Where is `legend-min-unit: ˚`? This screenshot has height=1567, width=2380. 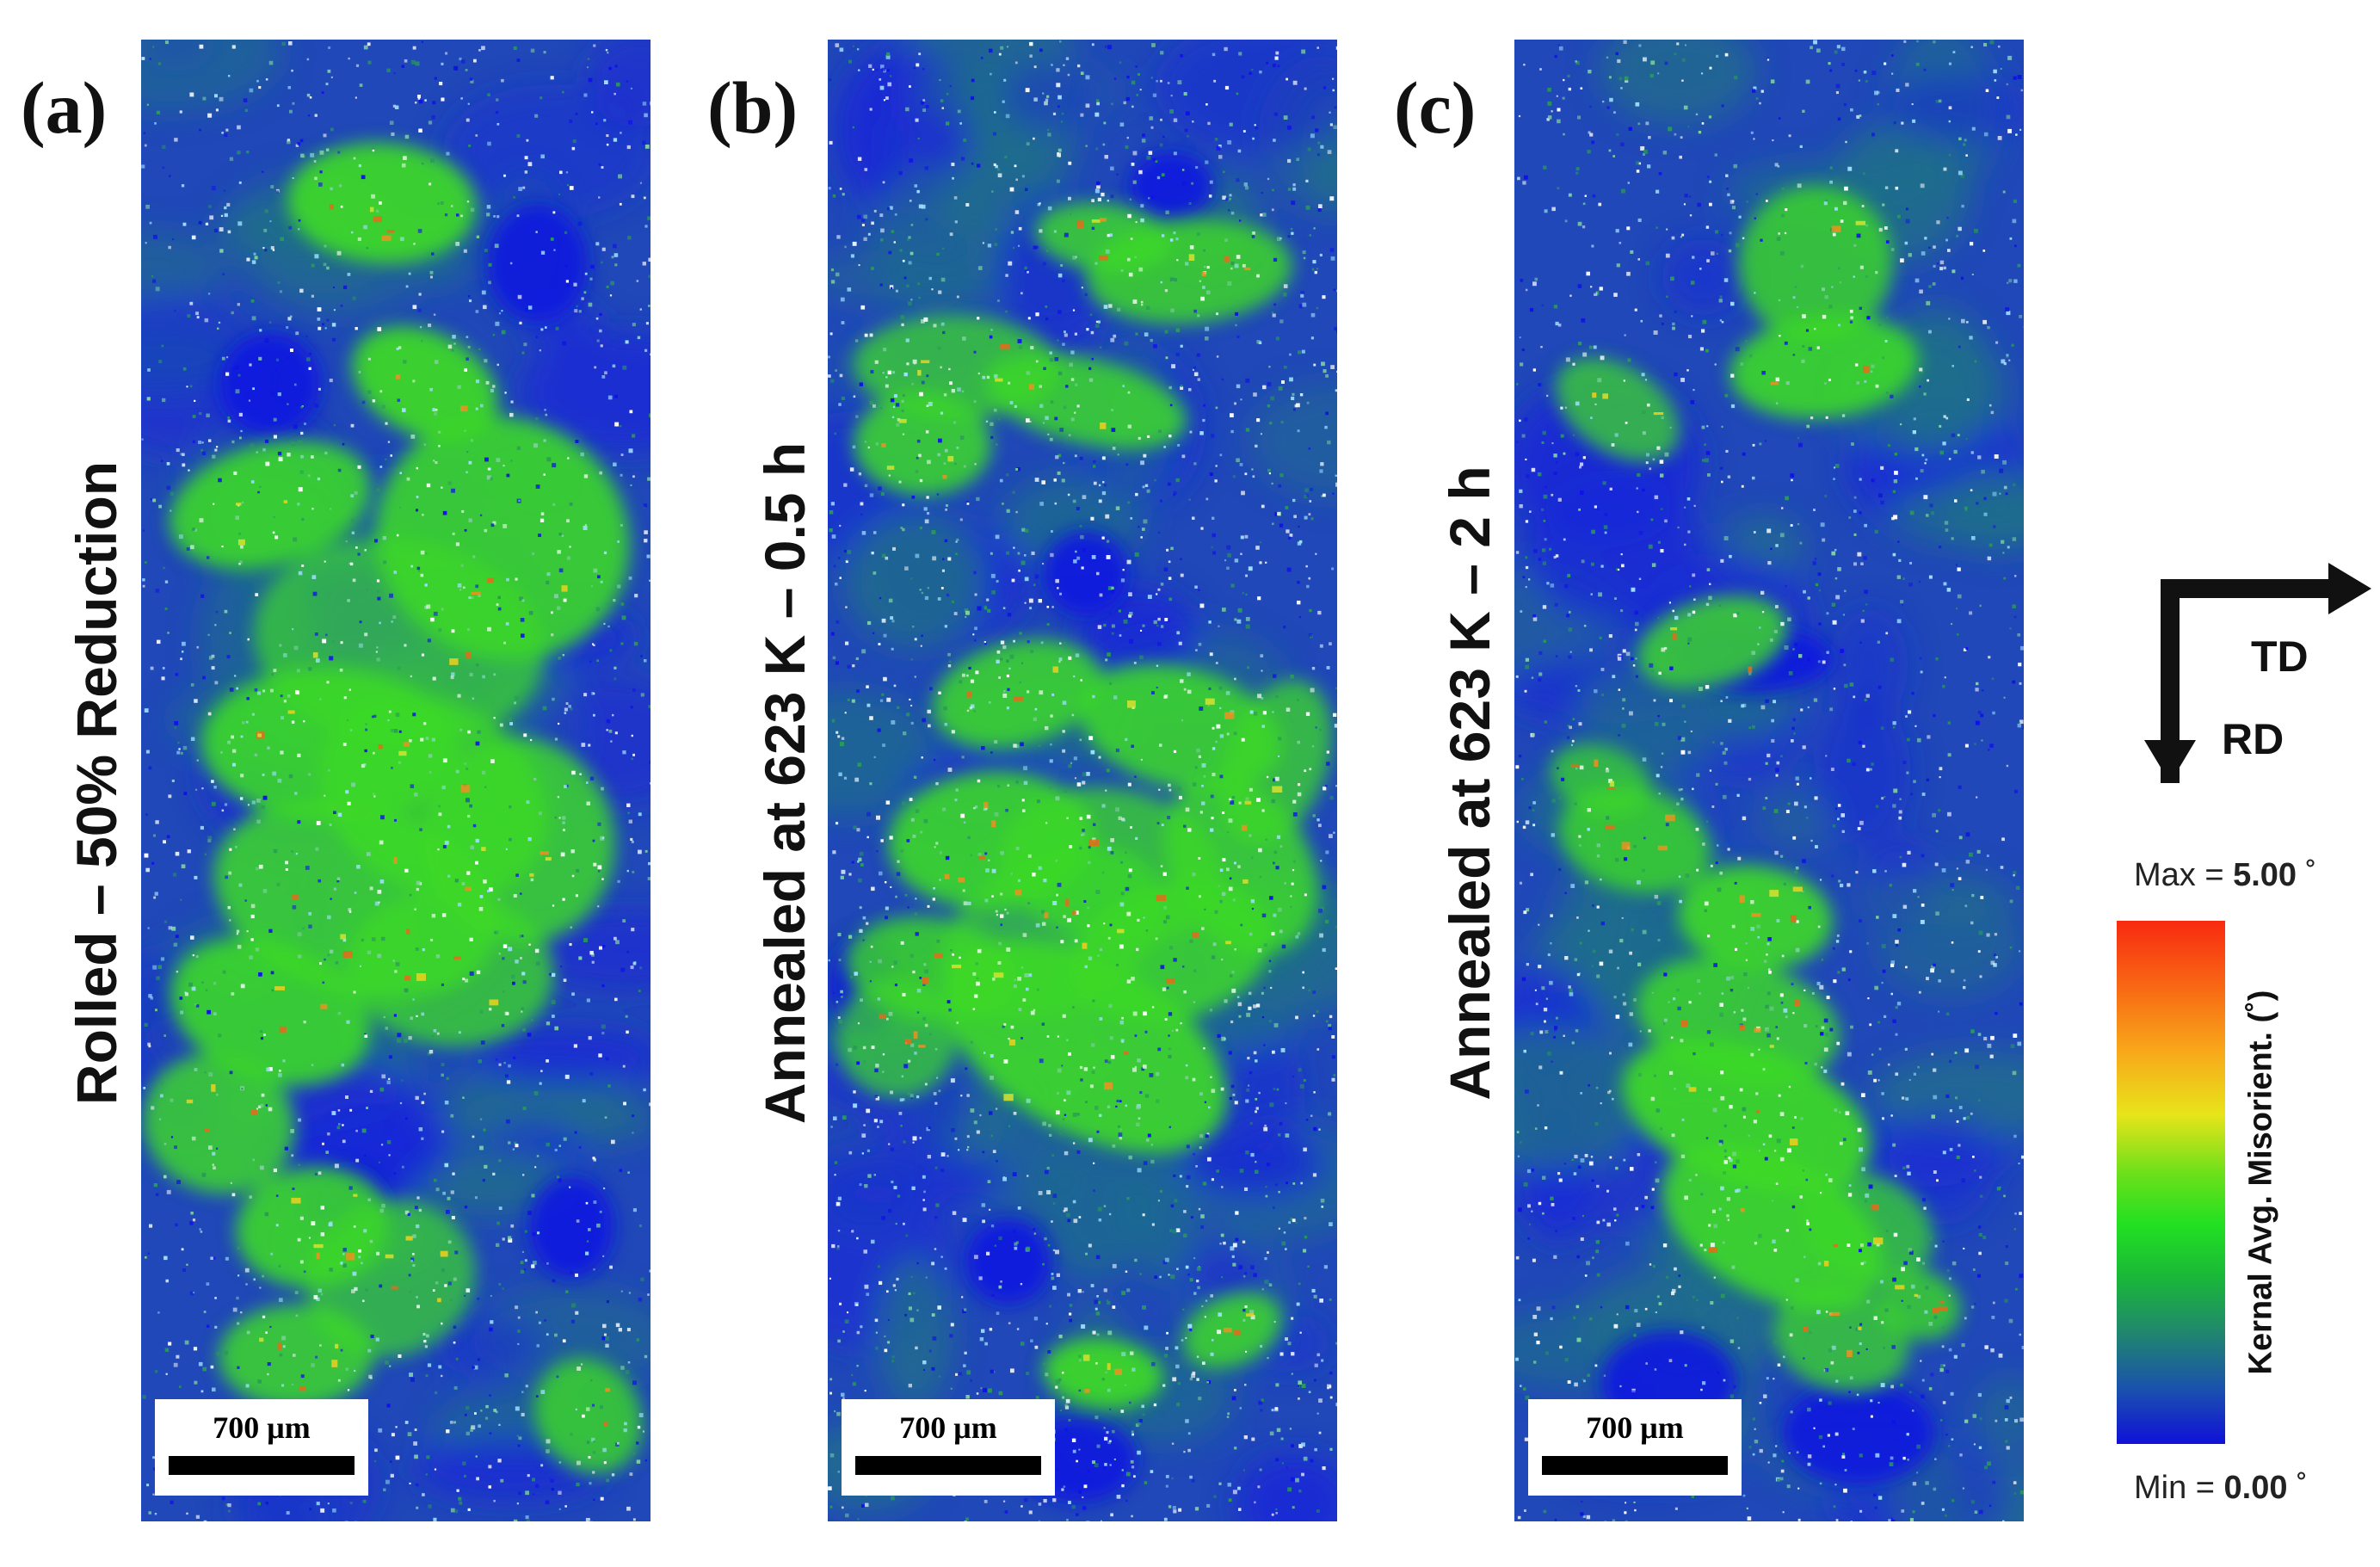 legend-min-unit: ˚ is located at coordinates (2297, 1488).